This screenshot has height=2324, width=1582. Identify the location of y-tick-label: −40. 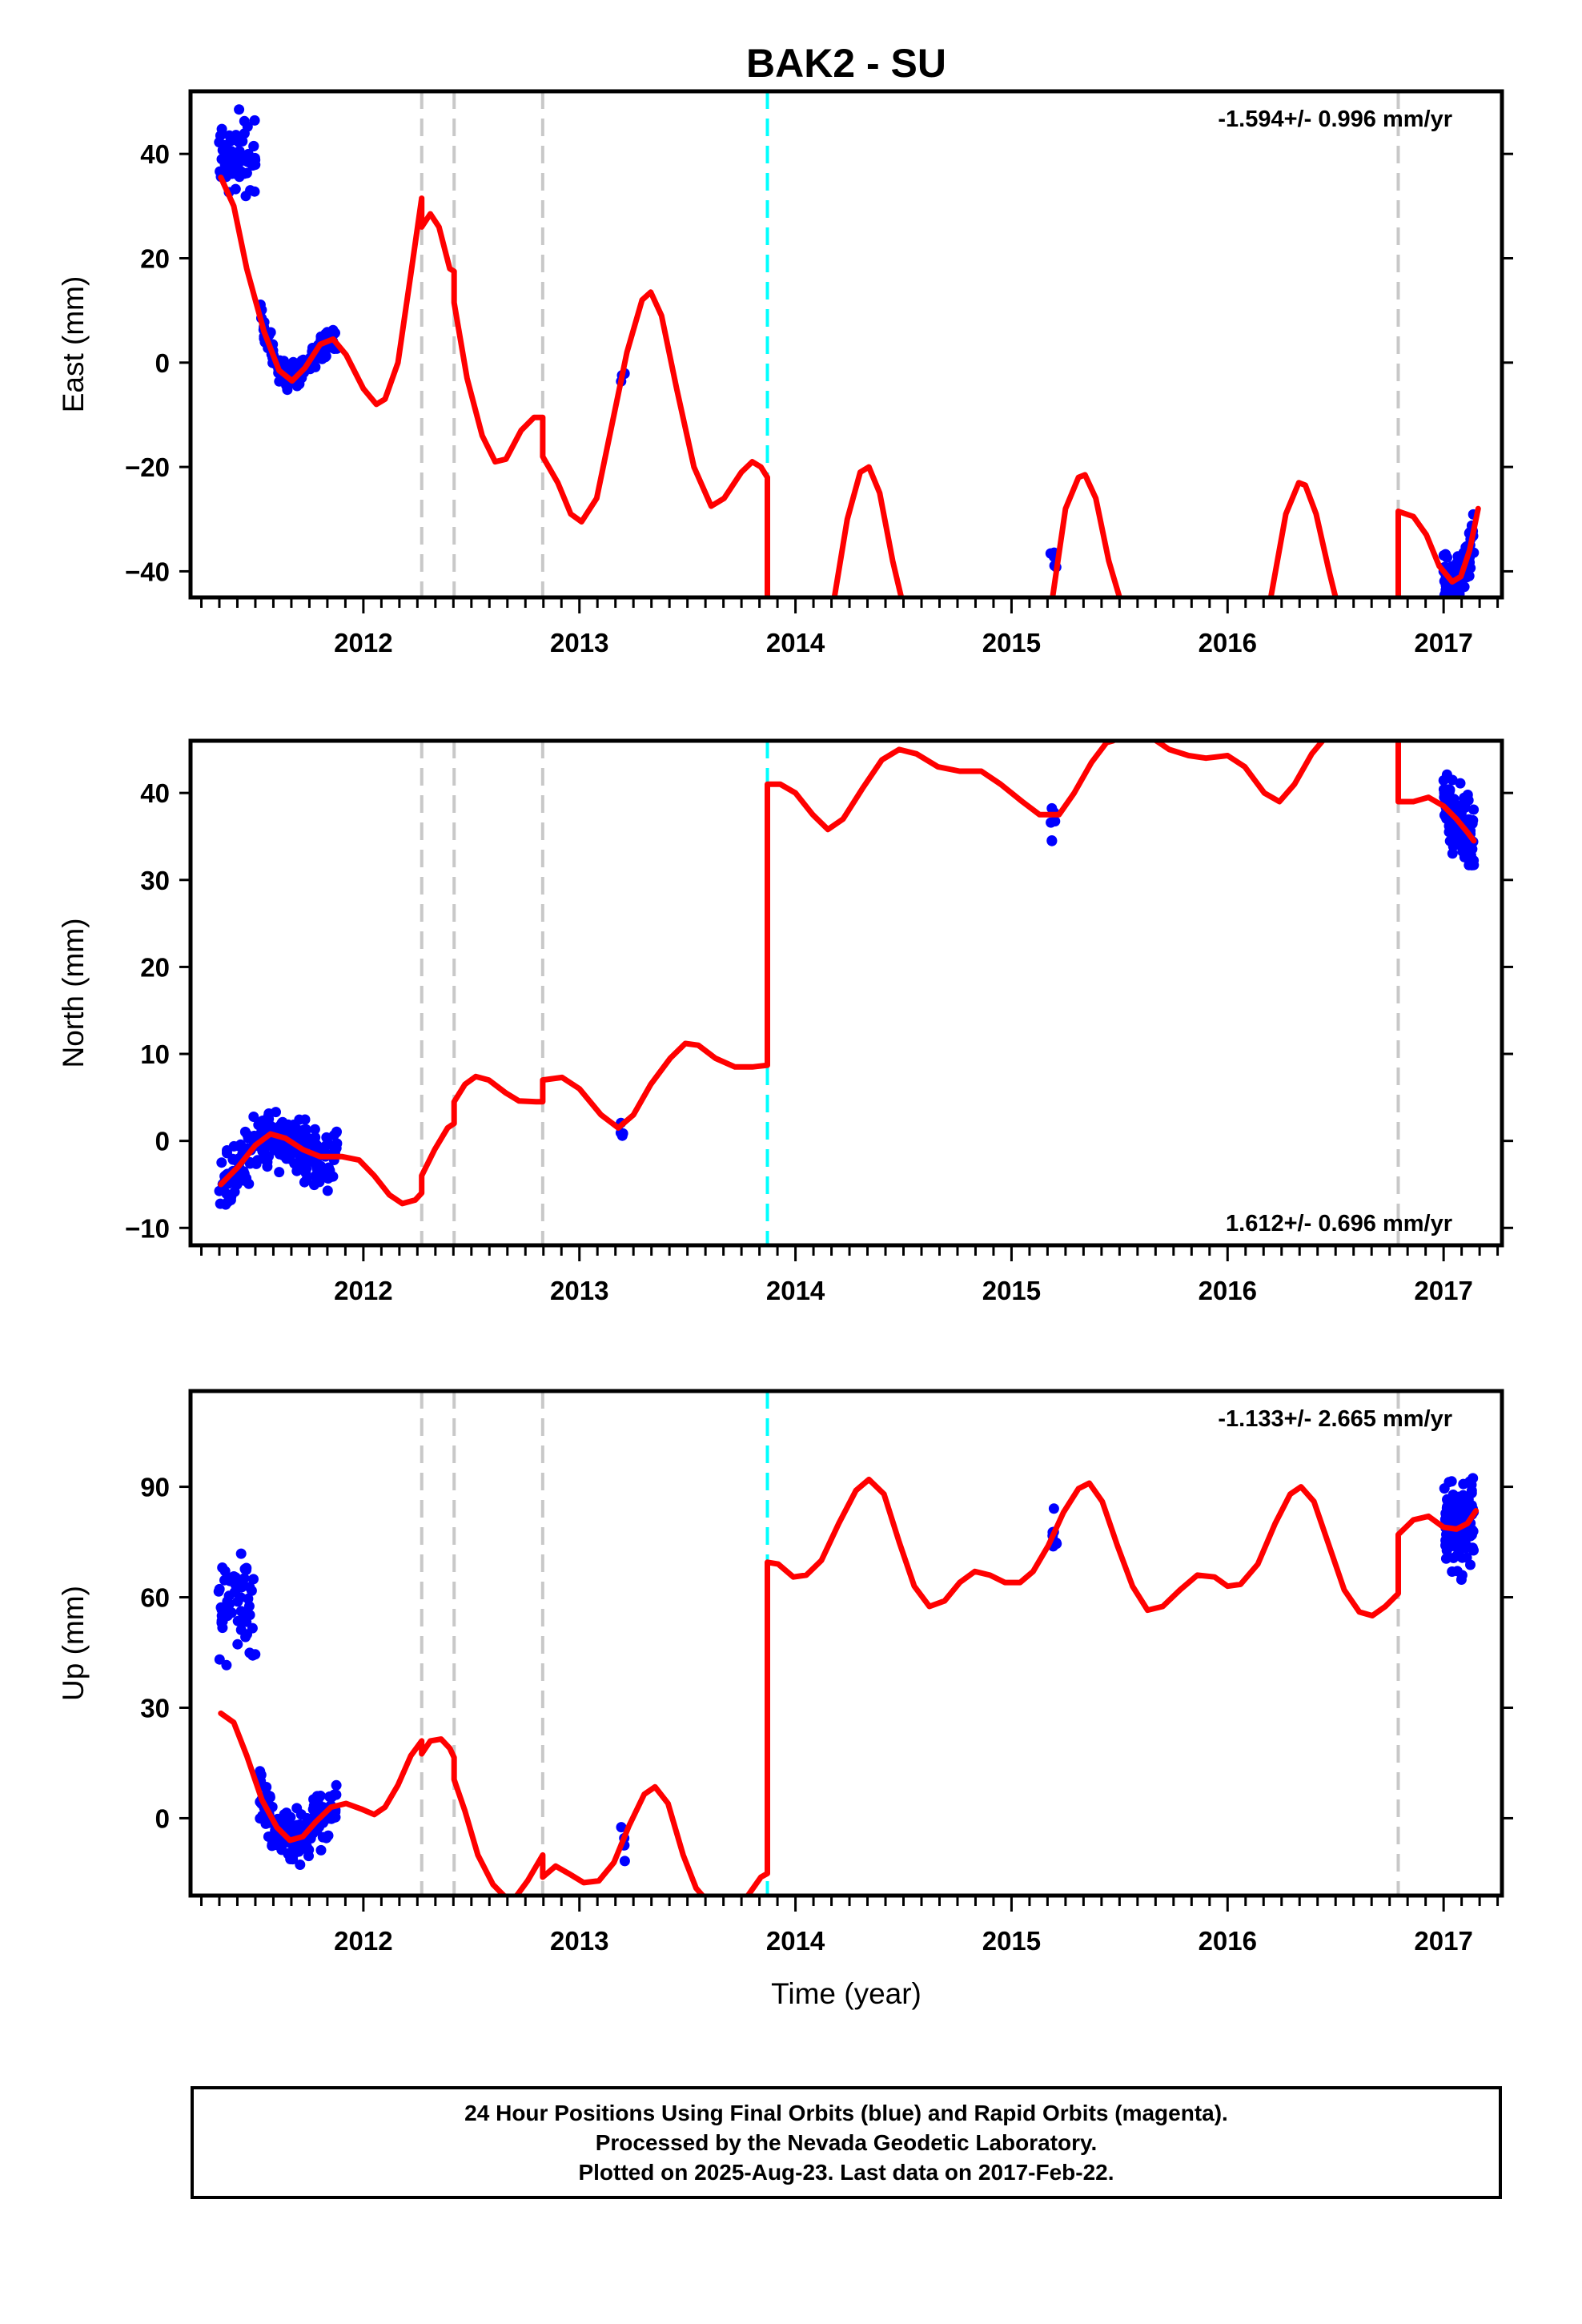
(147, 571).